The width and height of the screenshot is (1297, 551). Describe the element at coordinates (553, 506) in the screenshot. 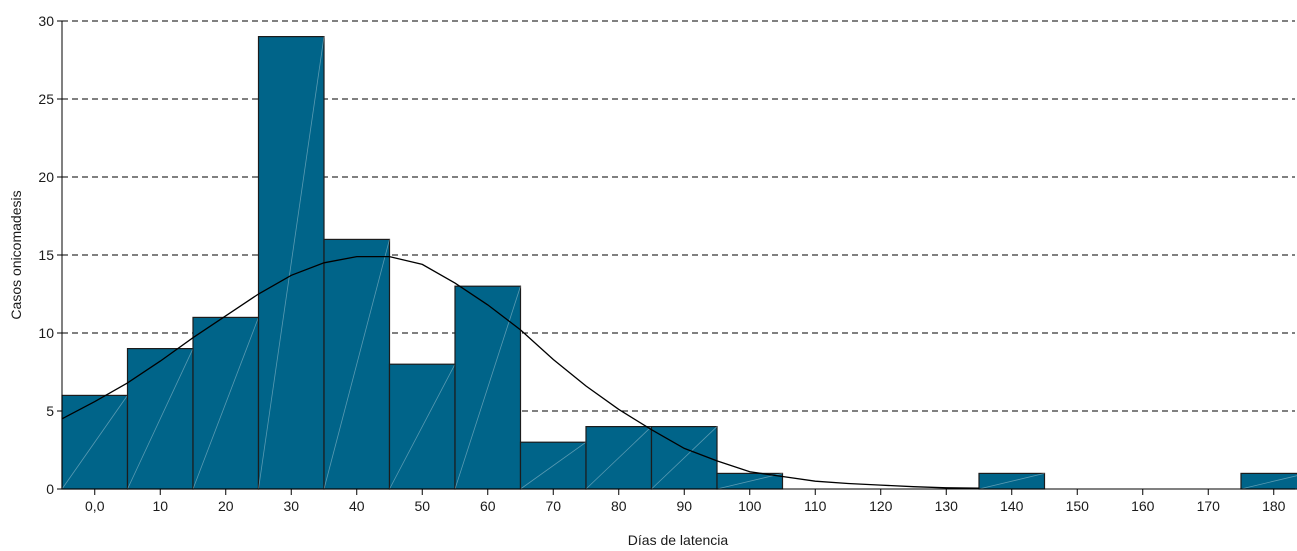

I see `x-tick-label: 70` at that location.